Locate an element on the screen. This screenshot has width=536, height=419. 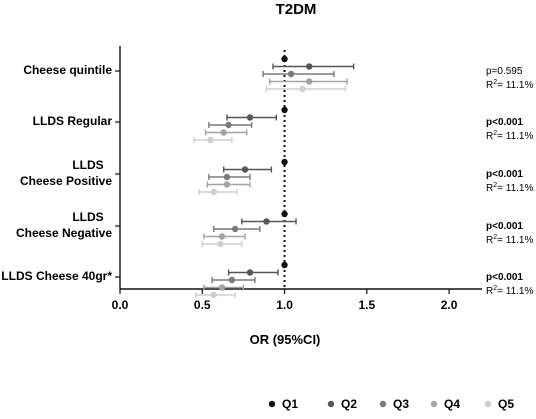
x-tick-label: 0.5 is located at coordinates (202, 305).